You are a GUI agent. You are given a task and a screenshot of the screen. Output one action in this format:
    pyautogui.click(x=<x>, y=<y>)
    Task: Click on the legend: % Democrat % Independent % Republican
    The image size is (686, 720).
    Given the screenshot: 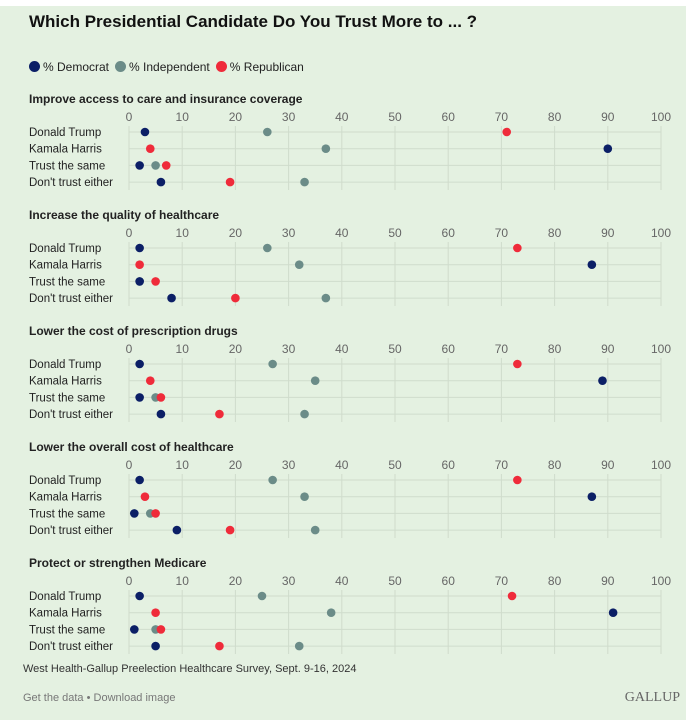 What is the action you would take?
    pyautogui.click(x=166, y=67)
    